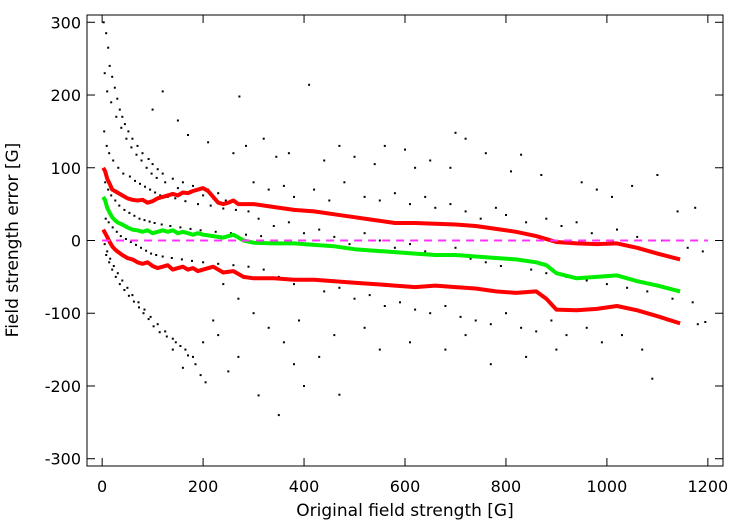 Image resolution: width=731 pixels, height=521 pixels. I want to click on y-tick-label: 0, so click(76, 241).